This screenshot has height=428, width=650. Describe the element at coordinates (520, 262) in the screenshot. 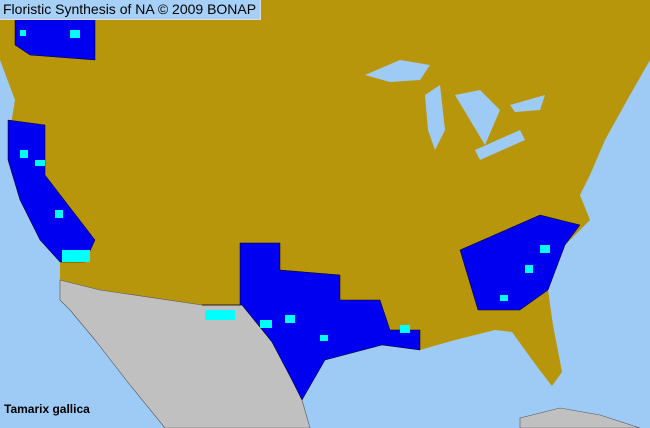

I see `georgia-carolinas` at that location.